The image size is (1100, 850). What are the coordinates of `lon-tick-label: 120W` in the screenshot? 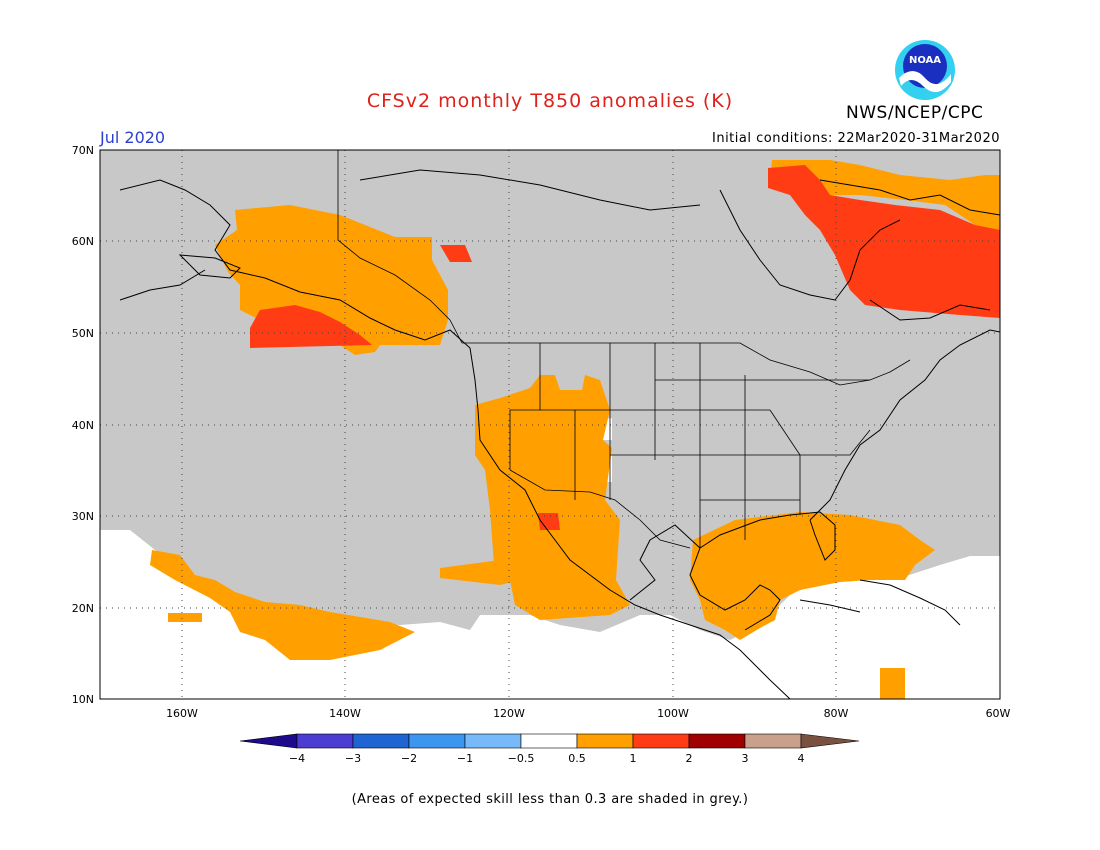 It's located at (509, 713).